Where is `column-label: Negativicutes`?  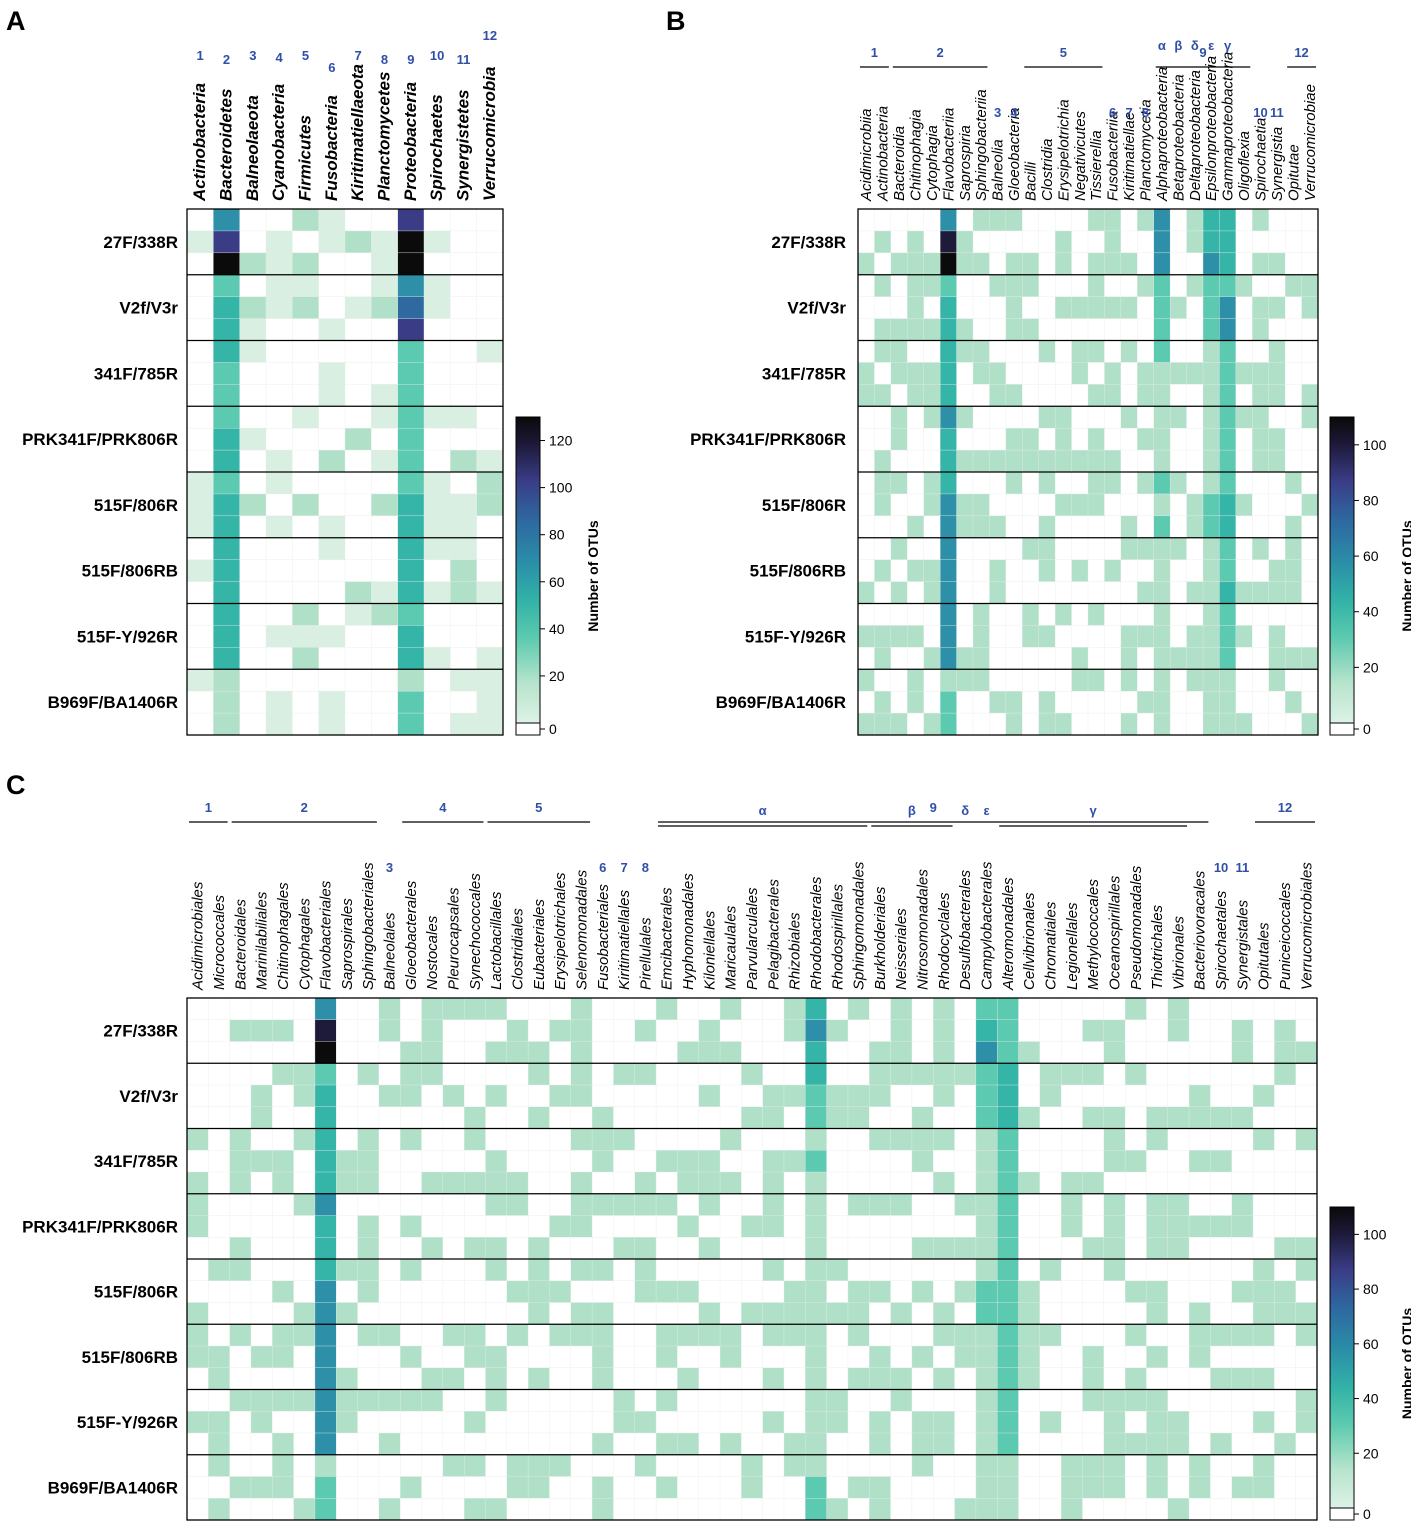 column-label: Negativicutes is located at coordinates (1080, 155).